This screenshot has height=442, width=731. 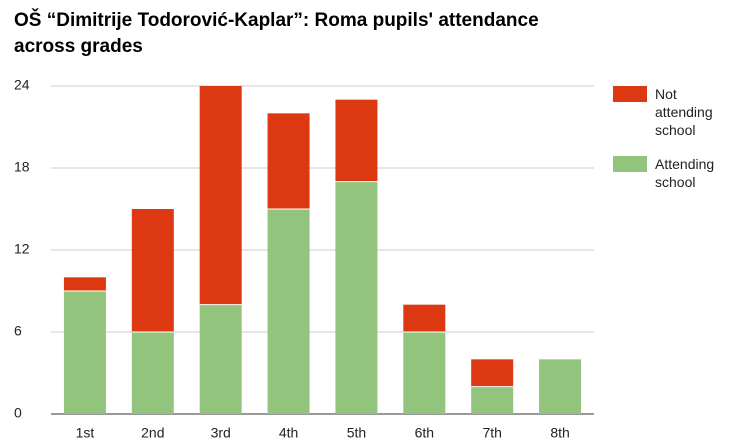 I want to click on x-tick-label: 2nd, so click(x=152, y=433).